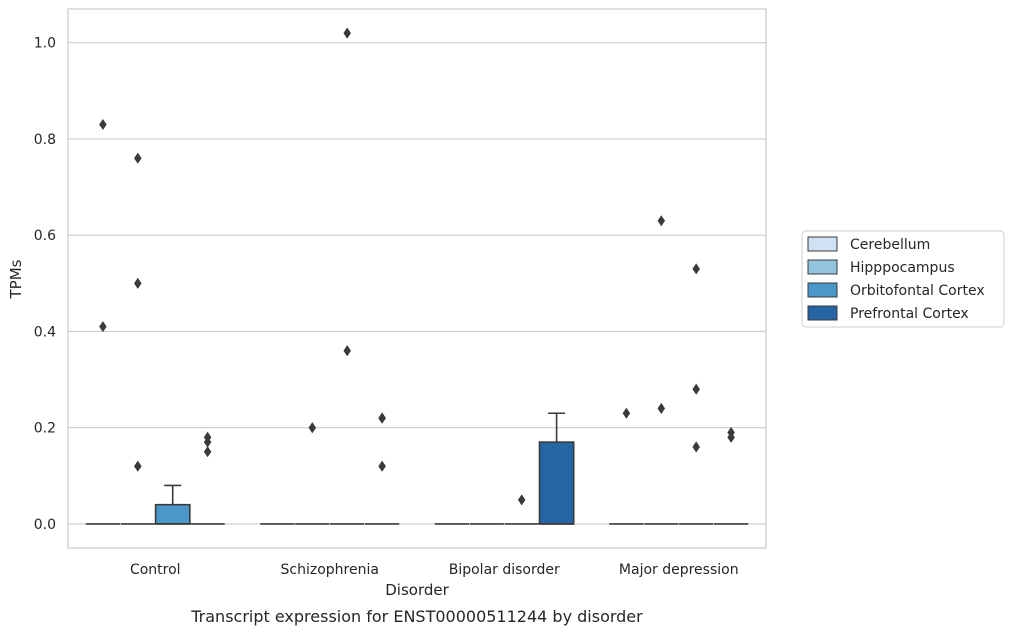  What do you see at coordinates (45, 140) in the screenshot?
I see `y-tick-label: 0.8` at bounding box center [45, 140].